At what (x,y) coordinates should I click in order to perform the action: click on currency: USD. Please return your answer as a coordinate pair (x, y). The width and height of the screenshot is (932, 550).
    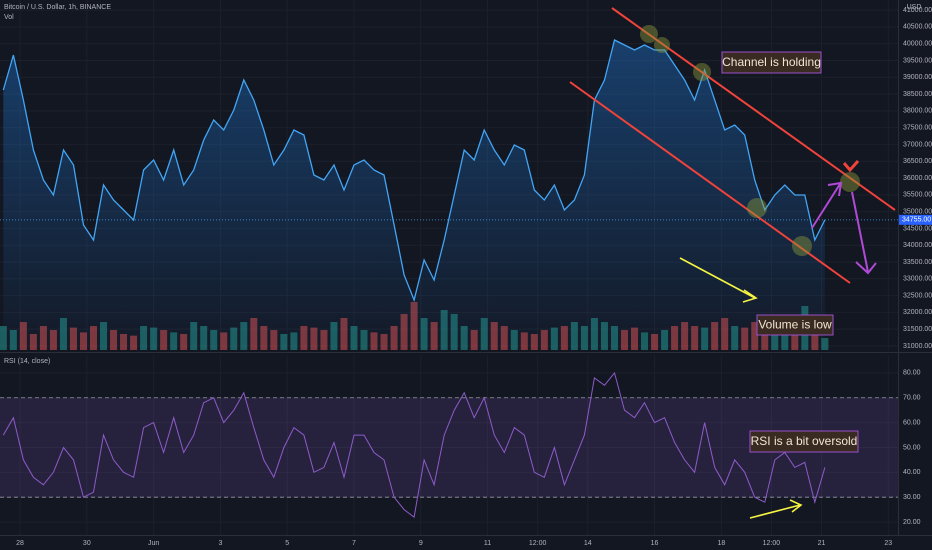
    Looking at the image, I should click on (914, 7).